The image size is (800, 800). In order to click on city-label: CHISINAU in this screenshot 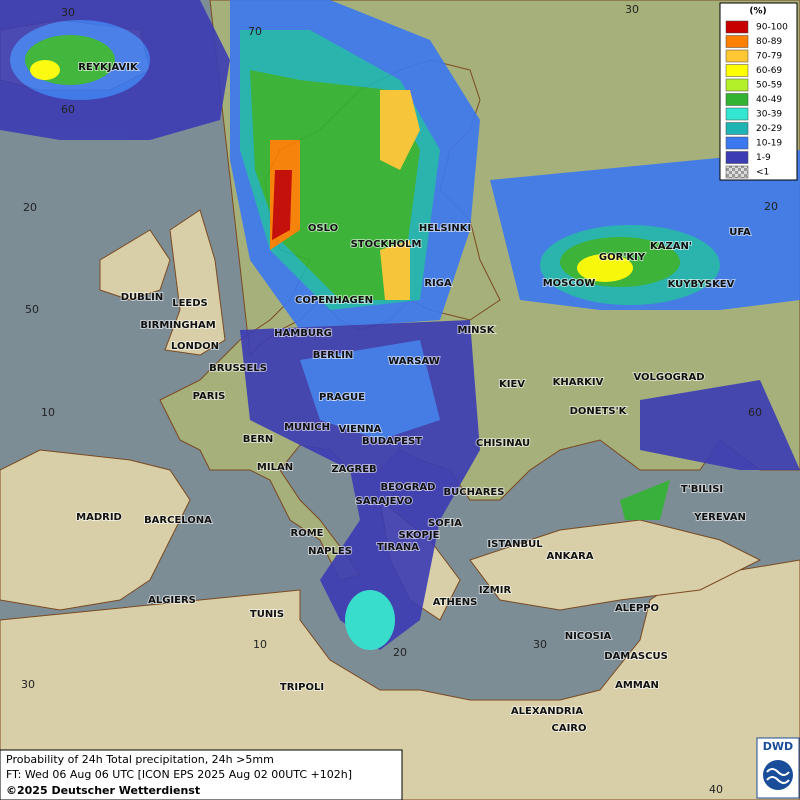, I will do `click(503, 443)`.